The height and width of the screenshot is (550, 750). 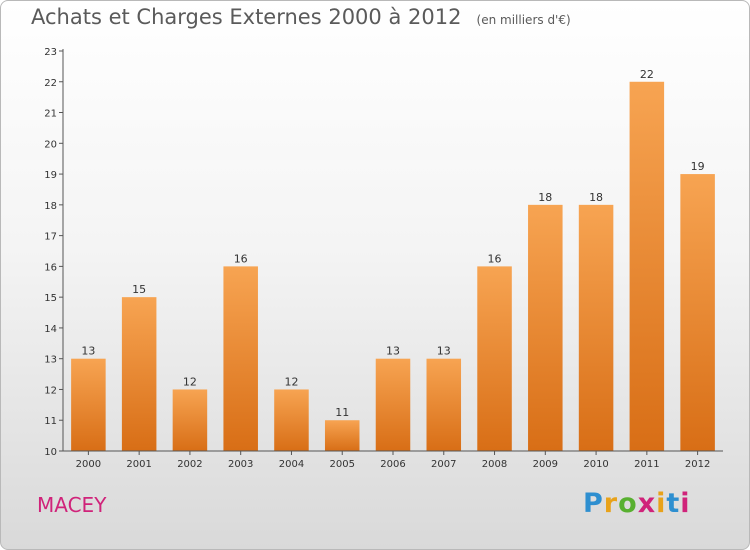 What do you see at coordinates (50, 329) in the screenshot?
I see `y-tick-label: 14` at bounding box center [50, 329].